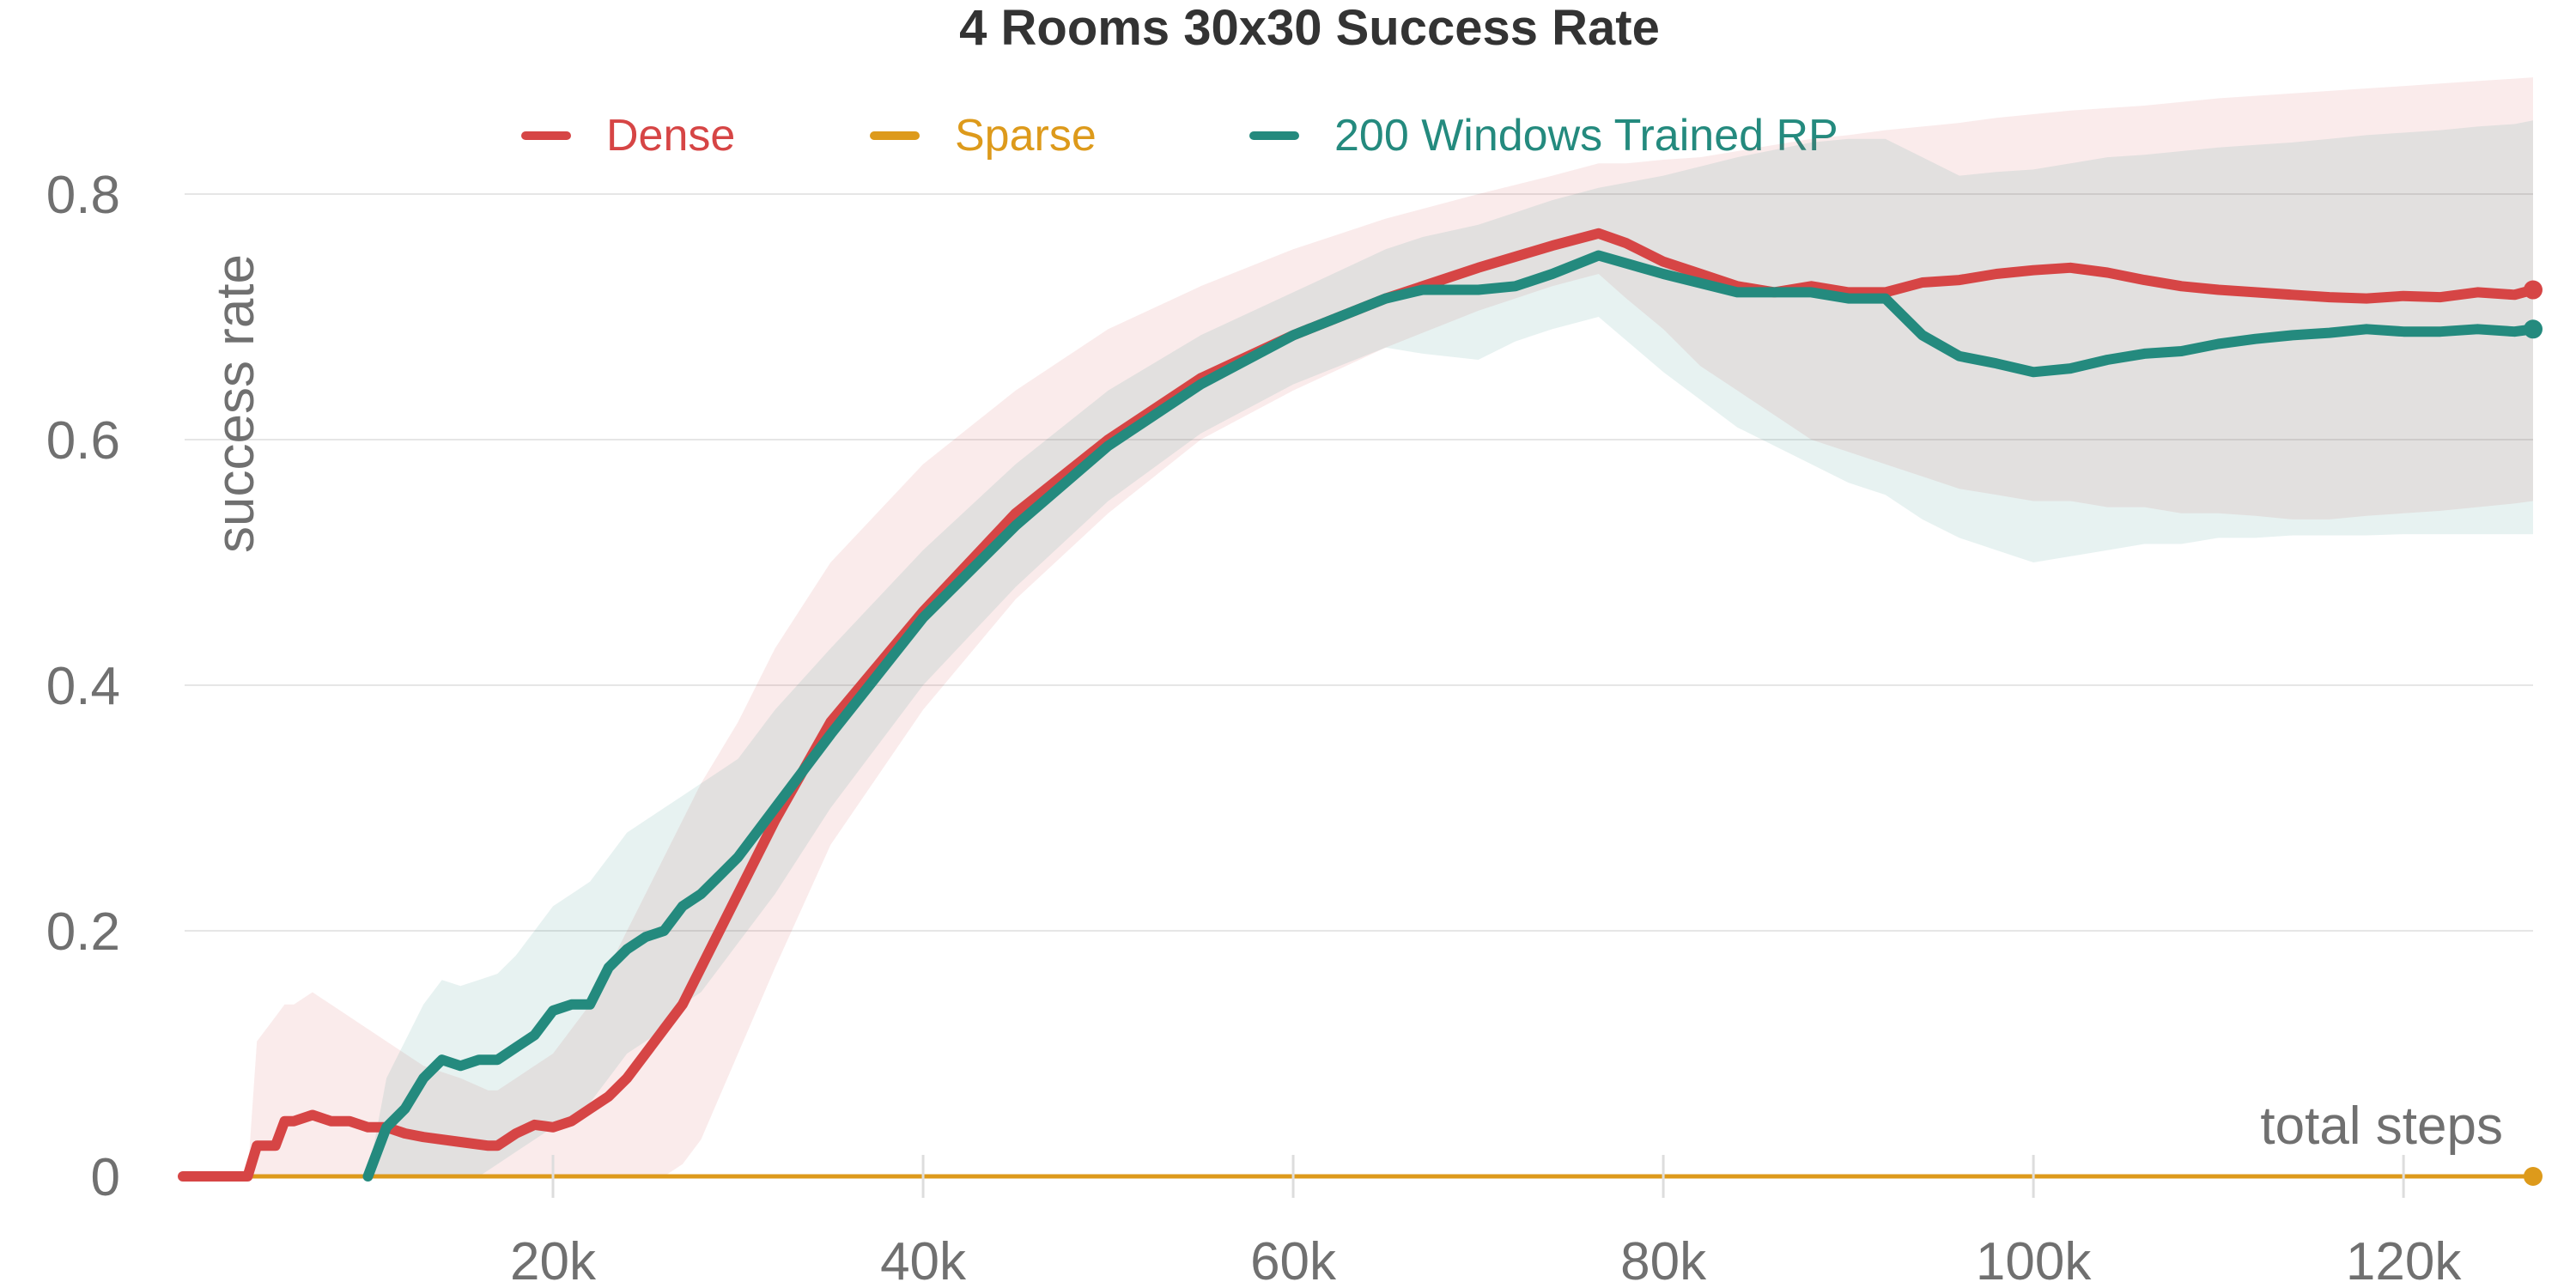  What do you see at coordinates (2382, 1126) in the screenshot?
I see `x-axis-label: total steps` at bounding box center [2382, 1126].